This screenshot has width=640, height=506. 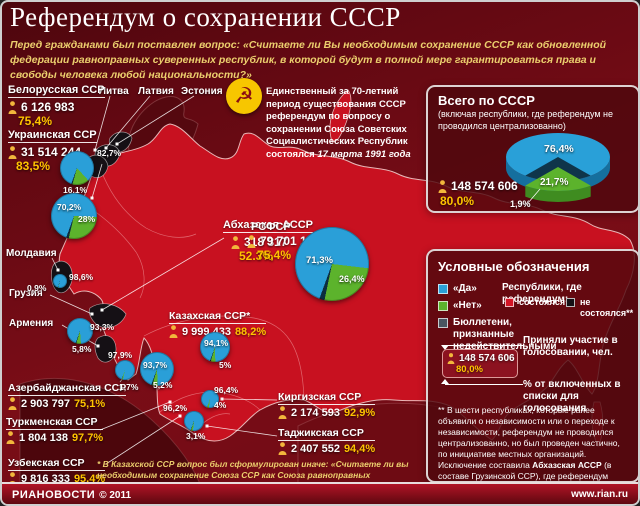 What do you see at coordinates (484, 186) in the screenshot?
I see `total-participants: 148 574 606` at bounding box center [484, 186].